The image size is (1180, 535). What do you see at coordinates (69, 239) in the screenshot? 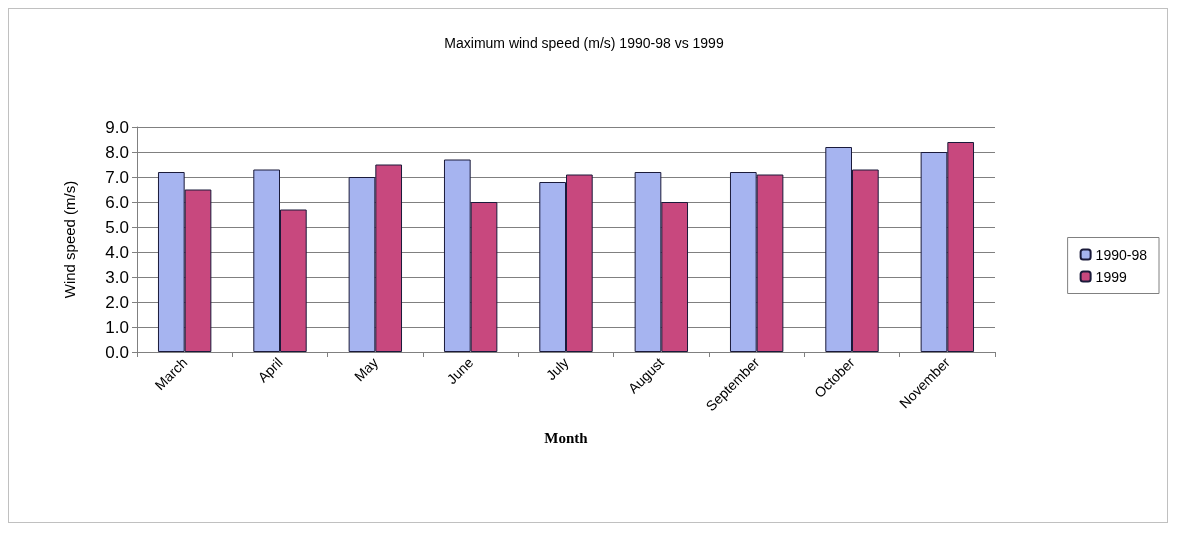
I see `y-axis-title: Wind speed (m/s)` at bounding box center [69, 239].